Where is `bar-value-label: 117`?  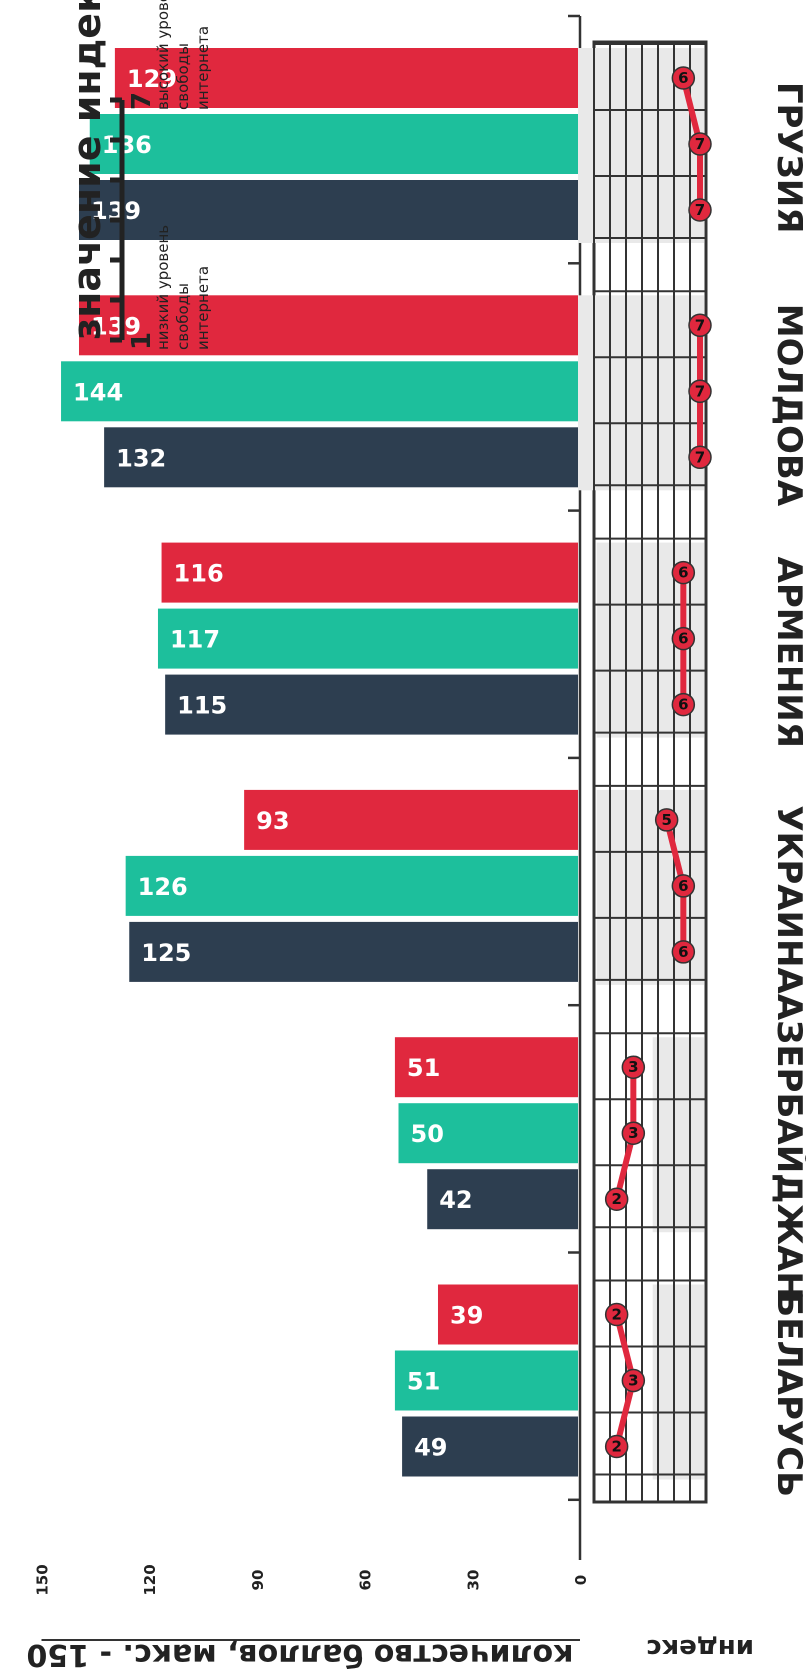
bar-value-label: 117 is located at coordinates (195, 640).